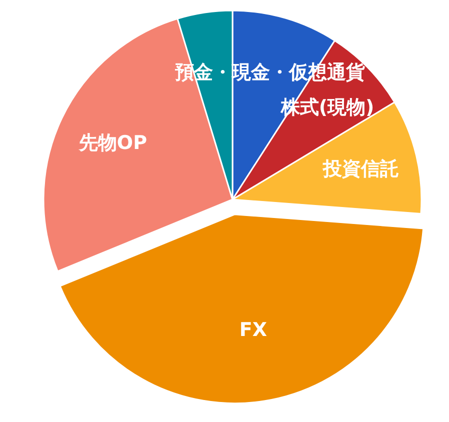 The width and height of the screenshot is (449, 422). I want to click on slice-label: 先物OP, so click(113, 143).